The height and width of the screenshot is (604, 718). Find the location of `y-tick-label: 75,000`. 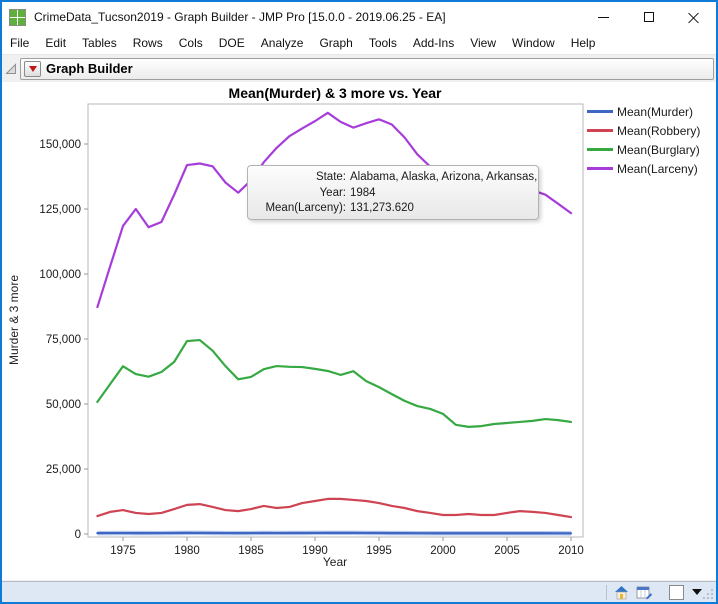

y-tick-label: 75,000 is located at coordinates (63, 340).